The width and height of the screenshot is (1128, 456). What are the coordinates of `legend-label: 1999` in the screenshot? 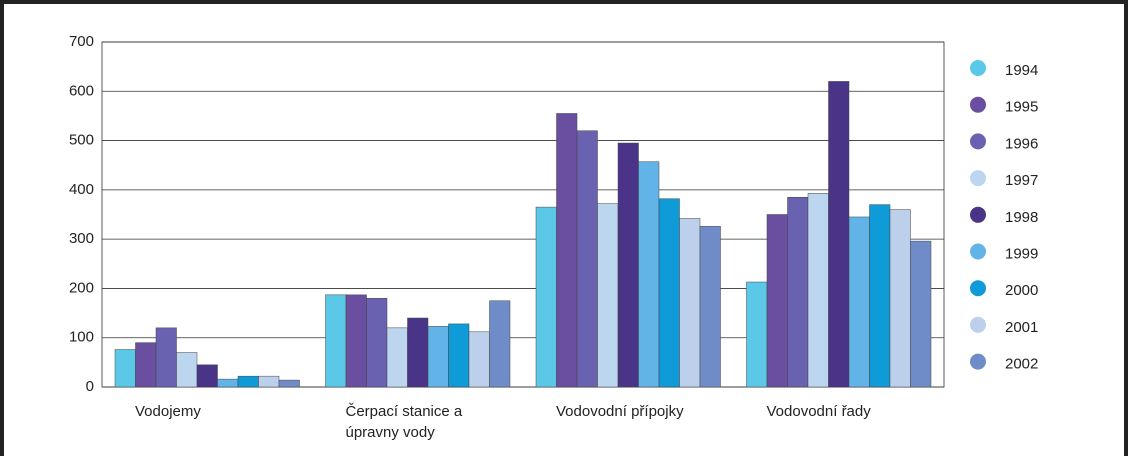 It's located at (1021, 253).